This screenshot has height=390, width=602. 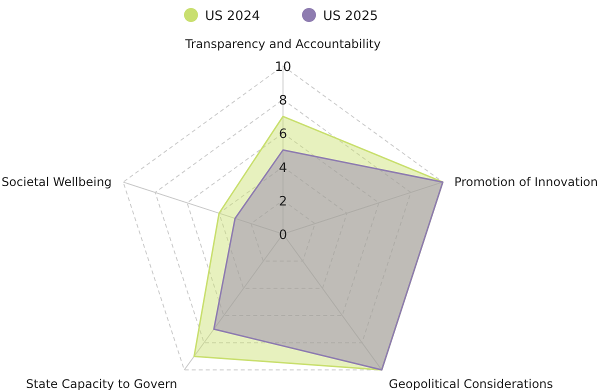 What do you see at coordinates (232, 16) in the screenshot?
I see `legend-label: US 2024` at bounding box center [232, 16].